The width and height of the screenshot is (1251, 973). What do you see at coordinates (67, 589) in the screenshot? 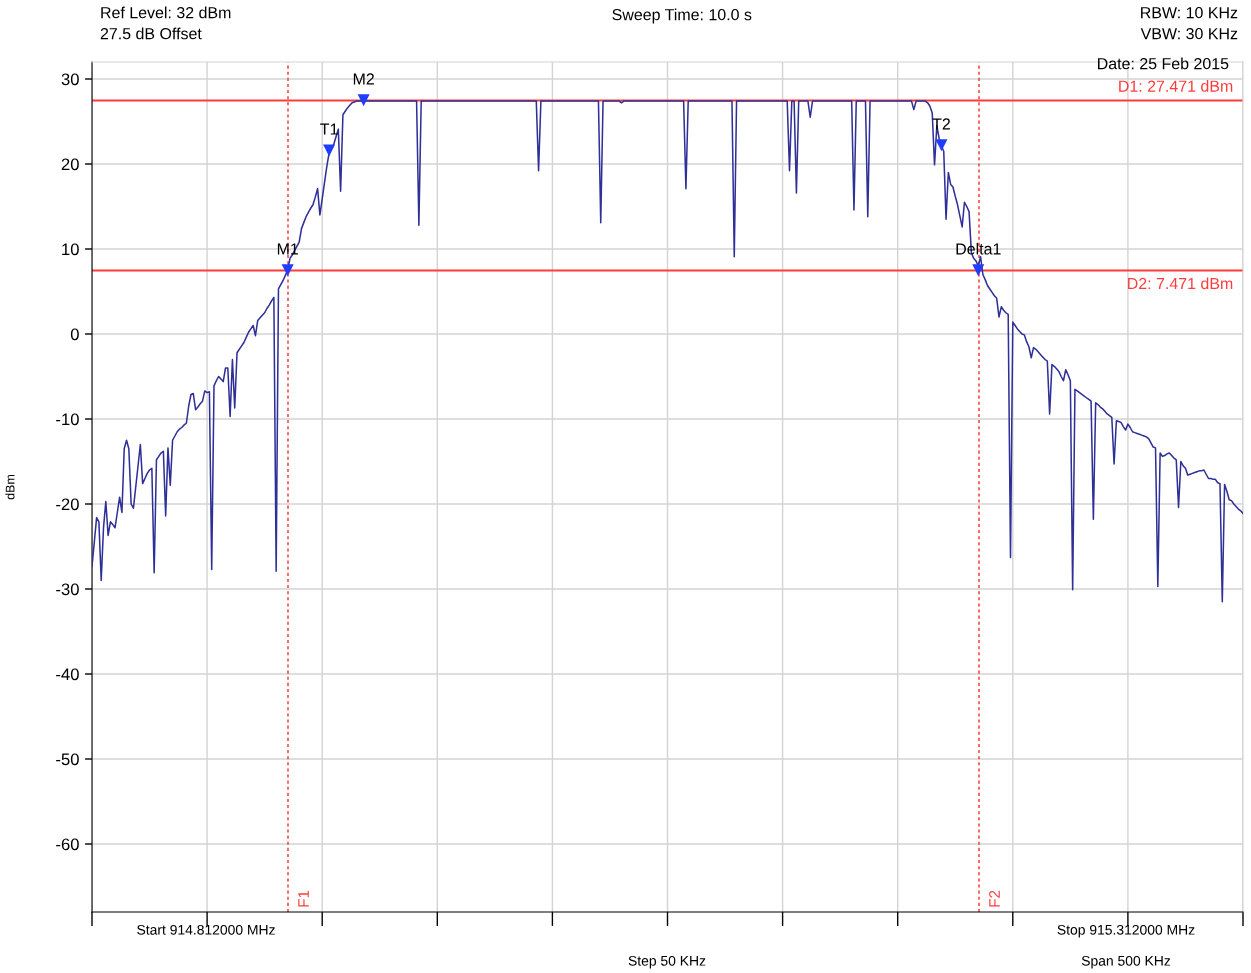
I see `y-tick-label: -30` at bounding box center [67, 589].